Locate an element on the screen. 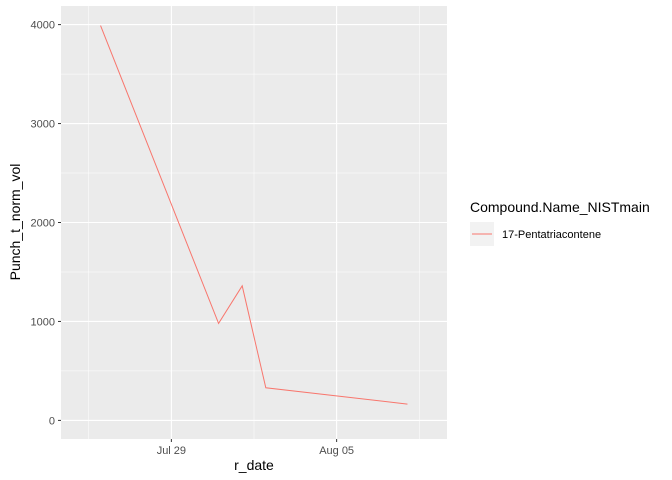 This screenshot has height=480, width=672. x-axis-title: r_date is located at coordinates (254, 465).